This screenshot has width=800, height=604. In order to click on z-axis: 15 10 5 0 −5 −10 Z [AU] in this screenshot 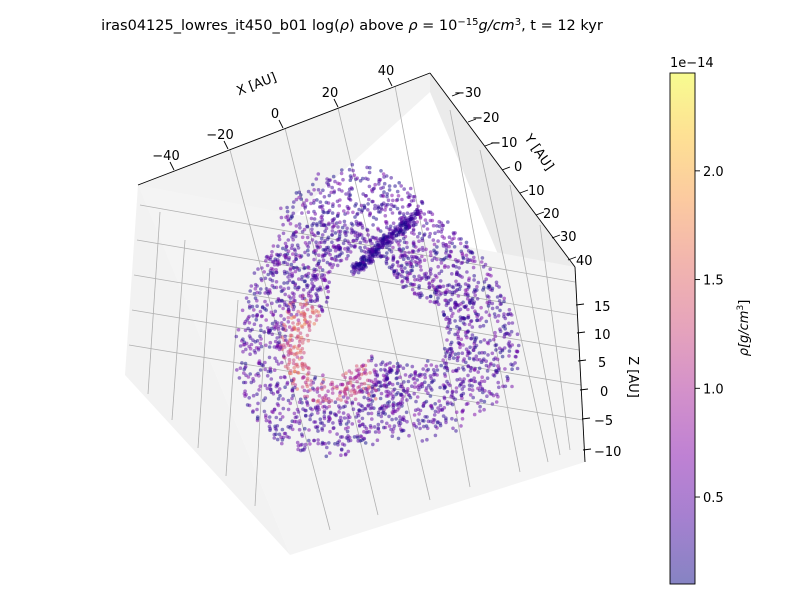, I will do `click(607, 380)`.